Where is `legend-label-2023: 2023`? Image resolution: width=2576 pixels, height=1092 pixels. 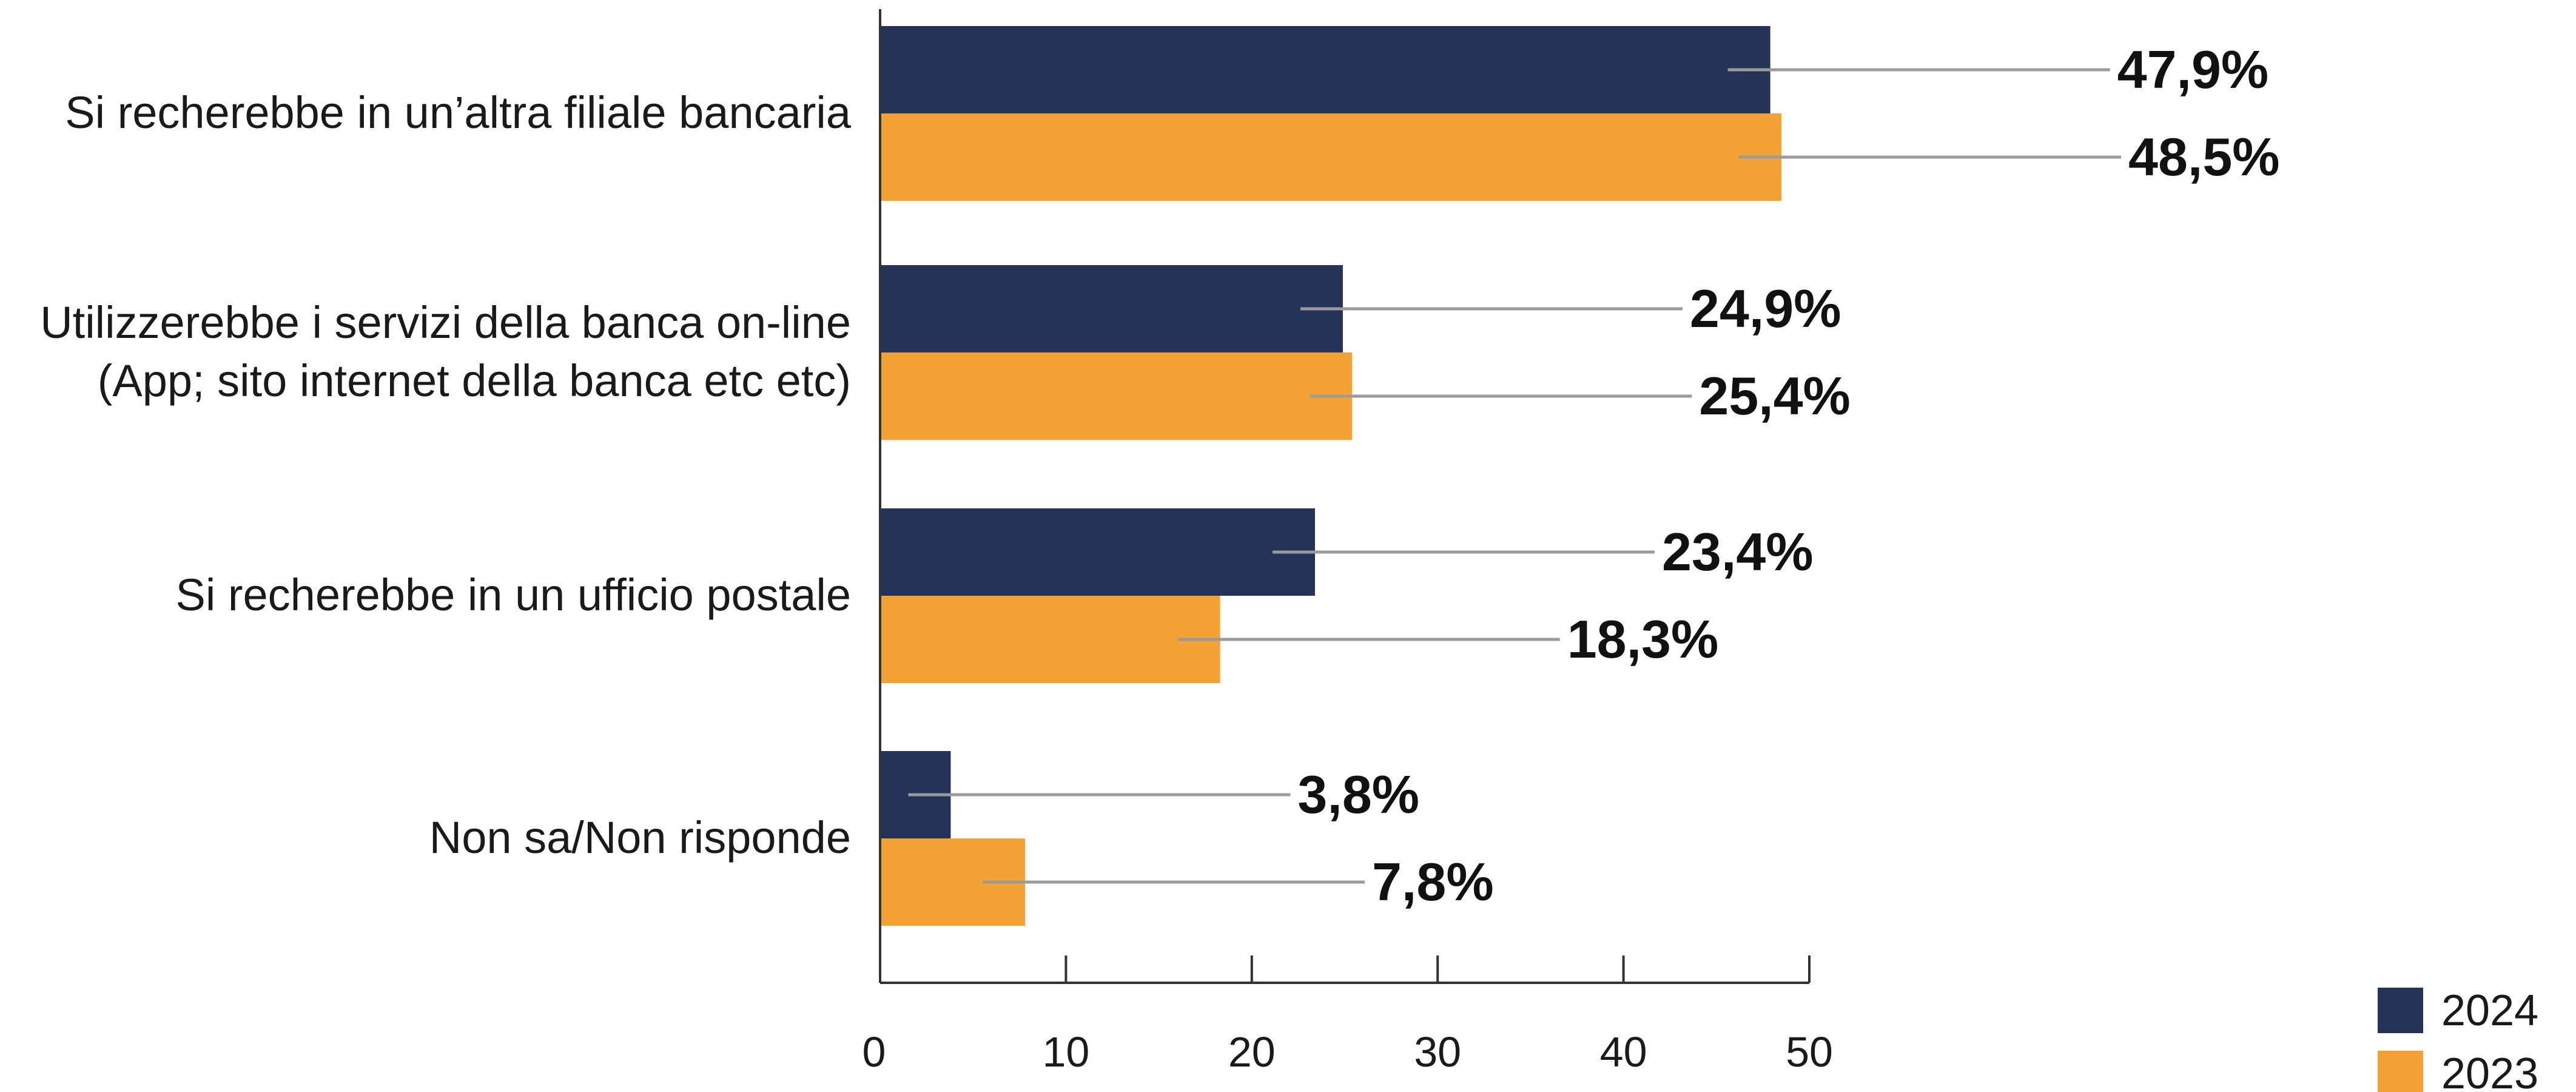
legend-label-2023: 2023 is located at coordinates (2489, 1071).